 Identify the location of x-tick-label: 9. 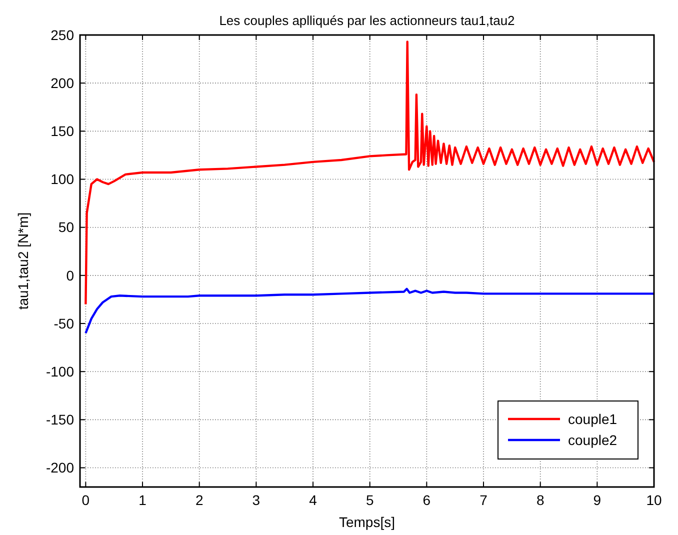
(597, 500).